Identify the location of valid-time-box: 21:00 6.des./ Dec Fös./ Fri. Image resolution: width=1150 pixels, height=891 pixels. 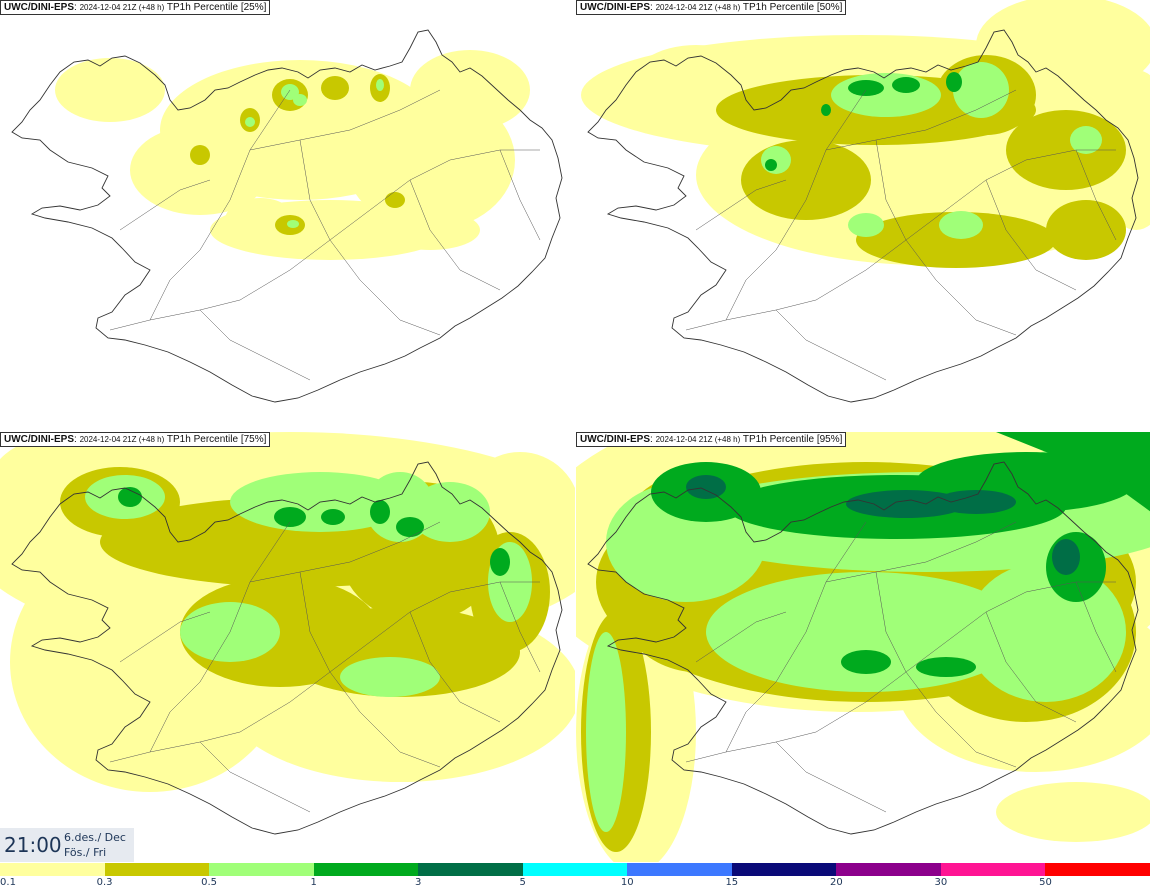
(67, 845).